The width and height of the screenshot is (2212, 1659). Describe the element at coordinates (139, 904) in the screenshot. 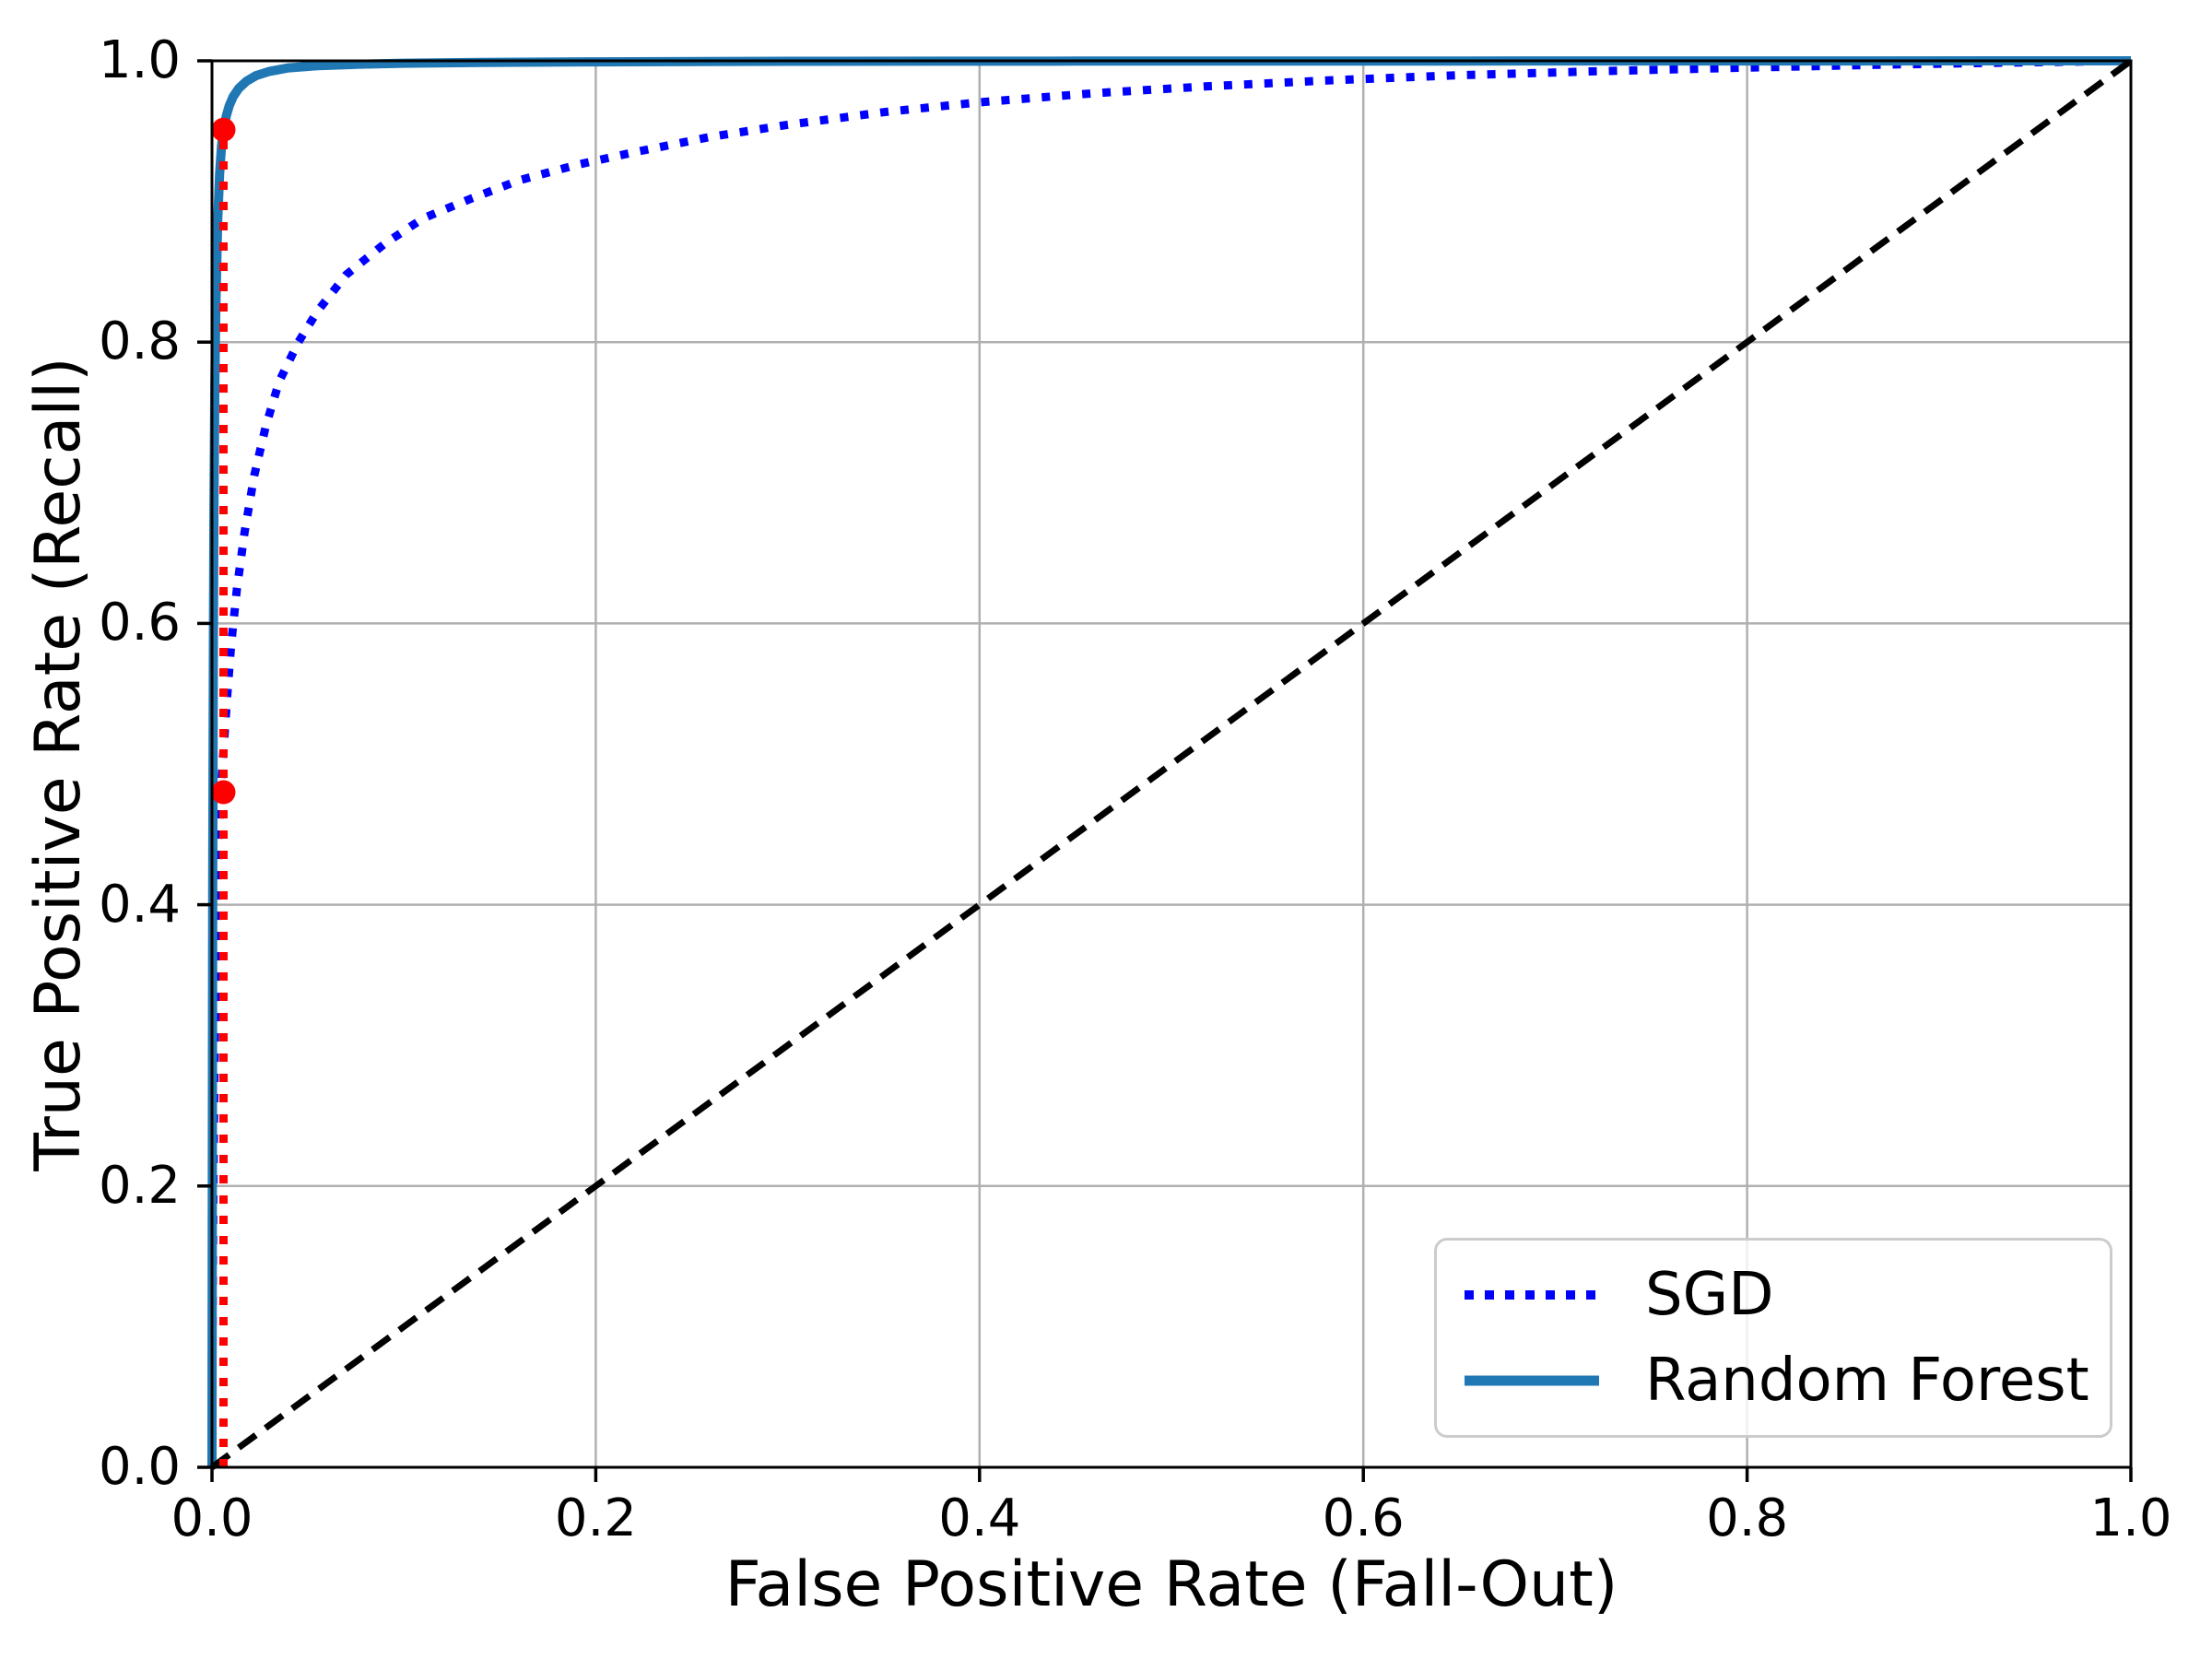

I see `y-tick-label: 0.4` at that location.